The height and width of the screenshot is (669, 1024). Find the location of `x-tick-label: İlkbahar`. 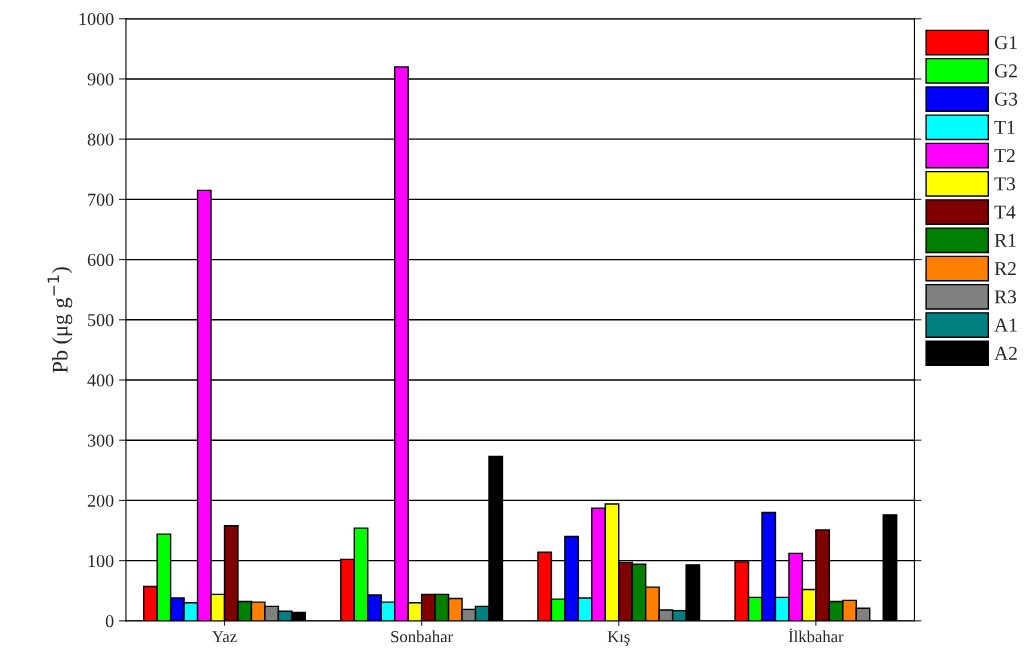

x-tick-label: İlkbahar is located at coordinates (816, 635).